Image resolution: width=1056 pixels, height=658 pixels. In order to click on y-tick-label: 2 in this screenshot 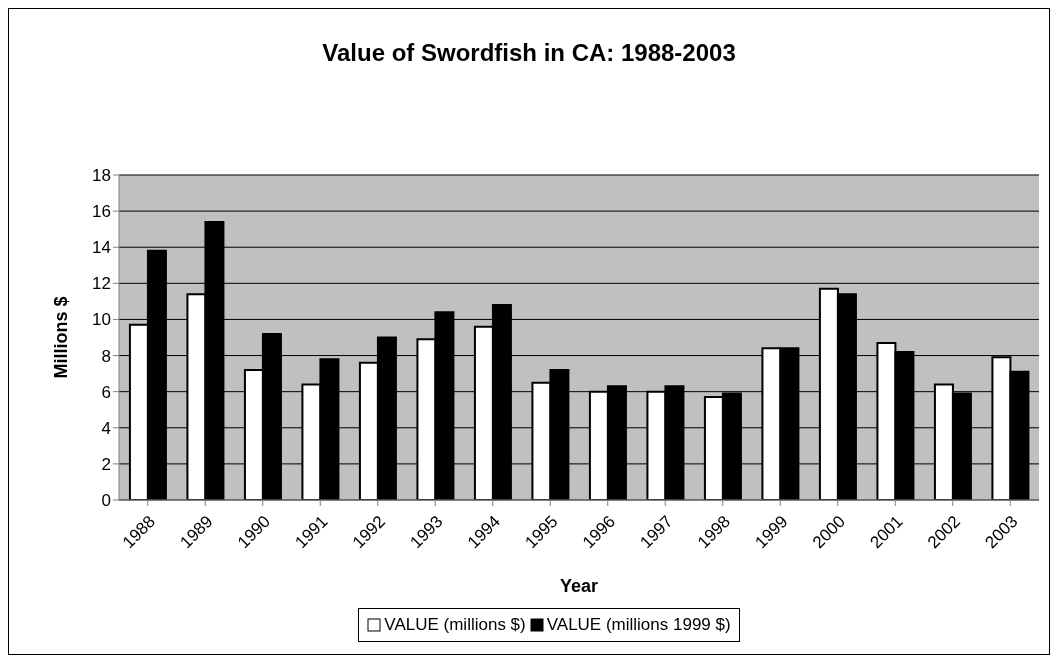, I will do `click(106, 464)`.